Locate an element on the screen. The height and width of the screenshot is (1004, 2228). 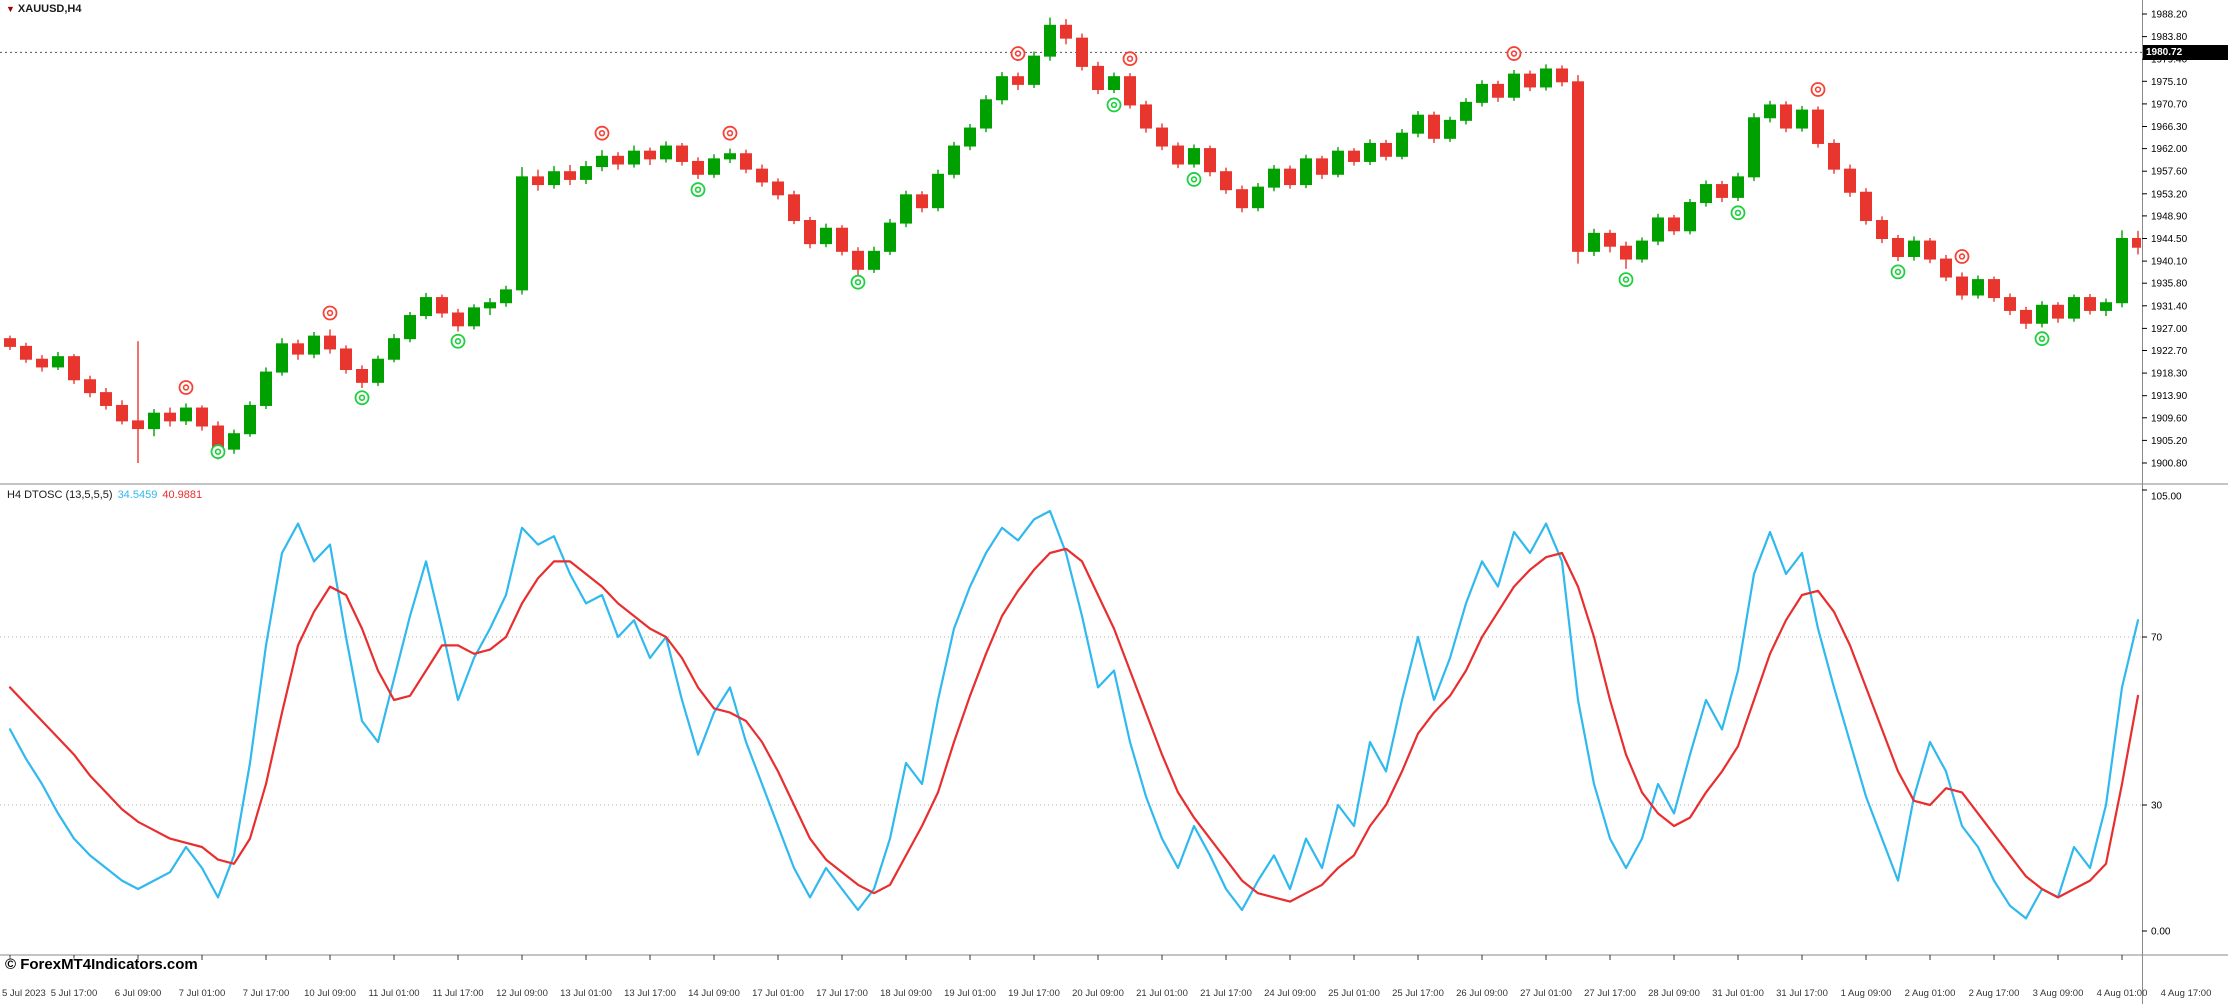
svg-text: 3 Aug 09:00 is located at coordinates (2058, 993).